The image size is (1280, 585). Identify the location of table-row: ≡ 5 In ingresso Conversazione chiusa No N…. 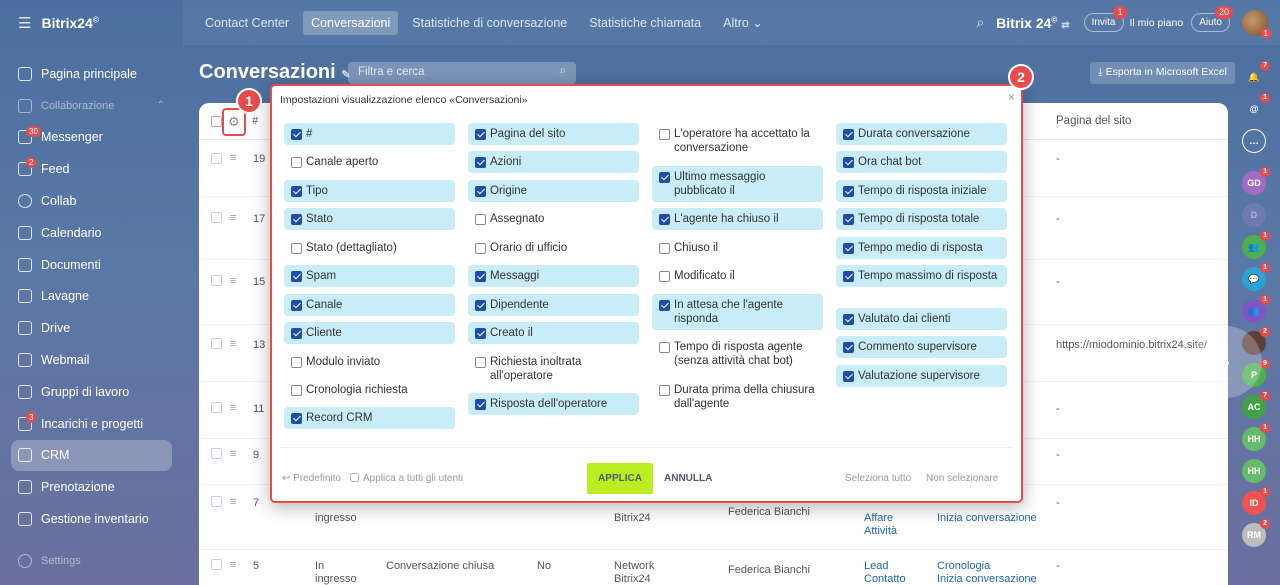
(713, 567).